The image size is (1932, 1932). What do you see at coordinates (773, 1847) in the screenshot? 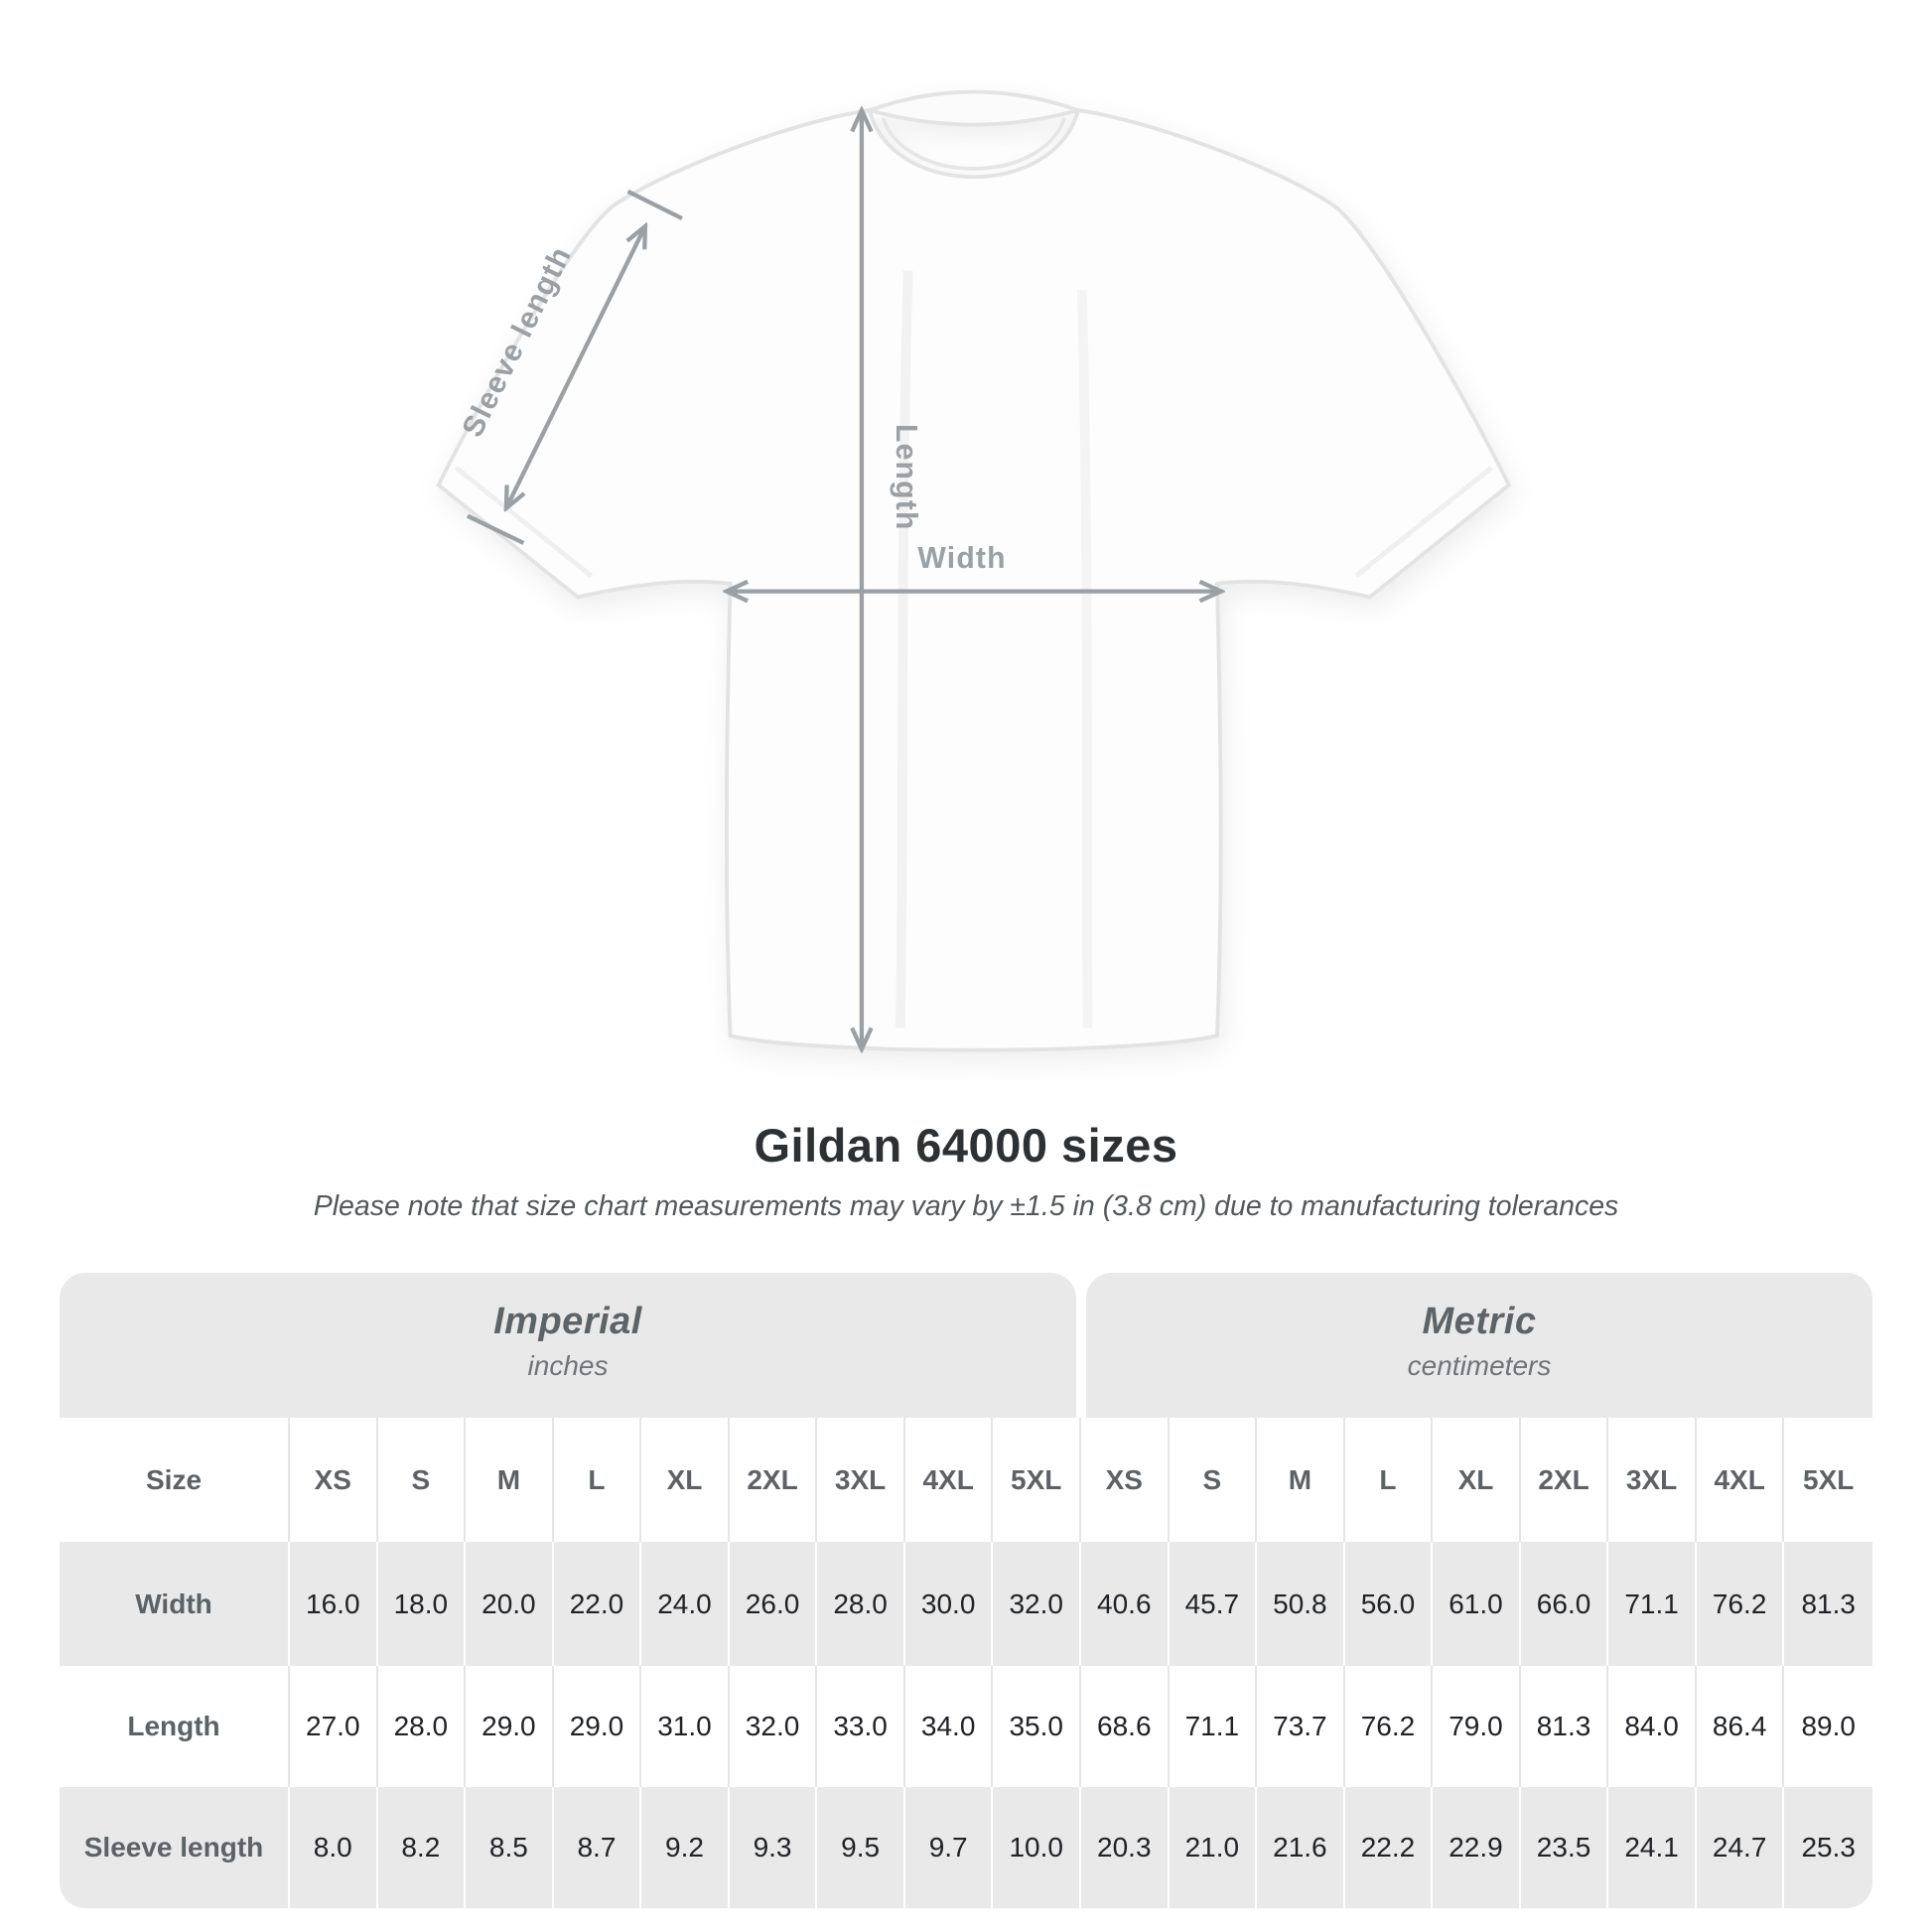
I see `value-cell: 9.3` at bounding box center [773, 1847].